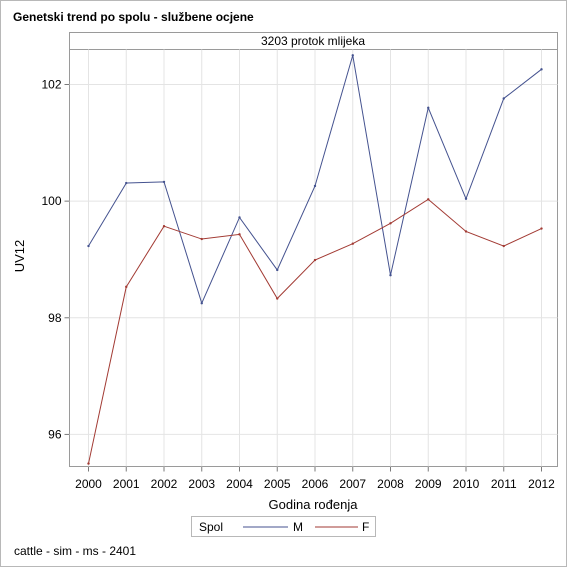 The height and width of the screenshot is (567, 567). Describe the element at coordinates (315, 484) in the screenshot. I see `x-tick-label: 2006` at that location.